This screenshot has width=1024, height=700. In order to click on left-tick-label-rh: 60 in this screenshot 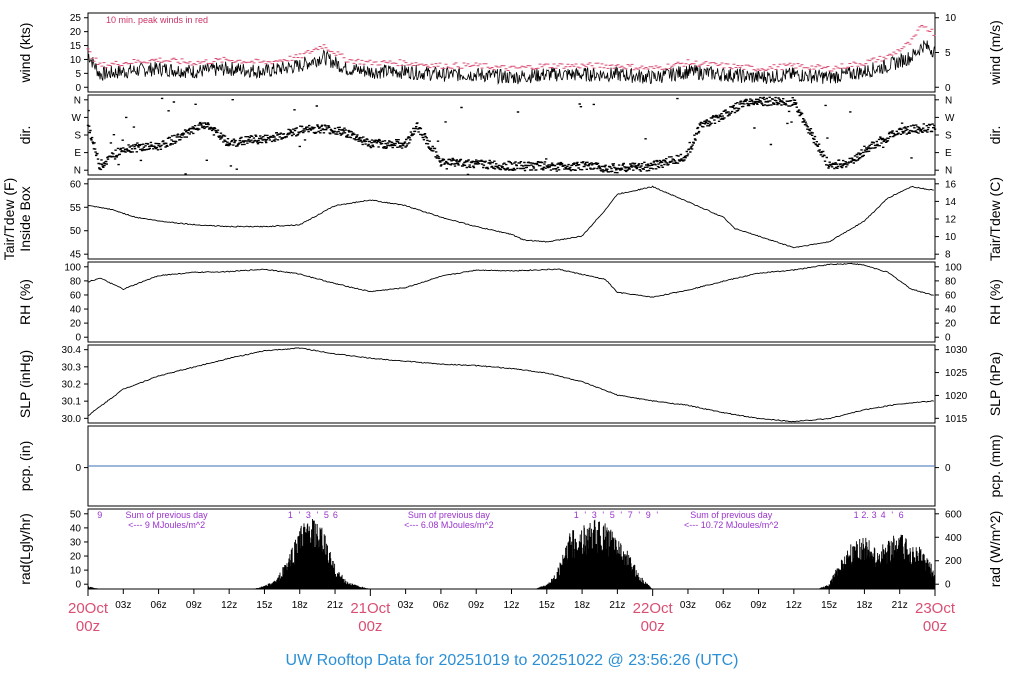, I will do `click(76, 295)`.